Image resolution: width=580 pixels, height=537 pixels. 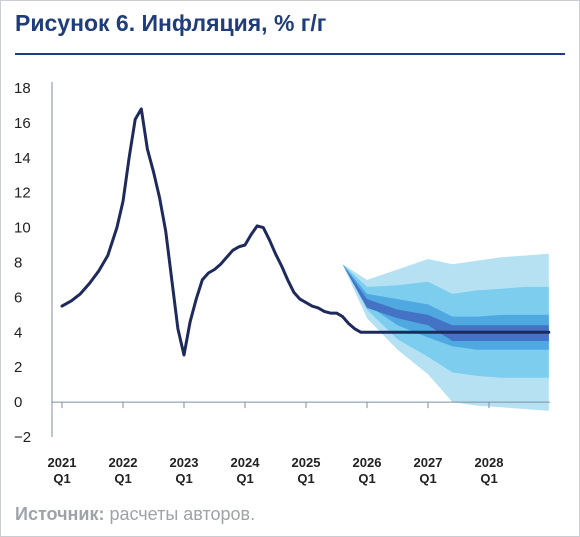 I want to click on x-tick-year: 2028, so click(x=489, y=462).